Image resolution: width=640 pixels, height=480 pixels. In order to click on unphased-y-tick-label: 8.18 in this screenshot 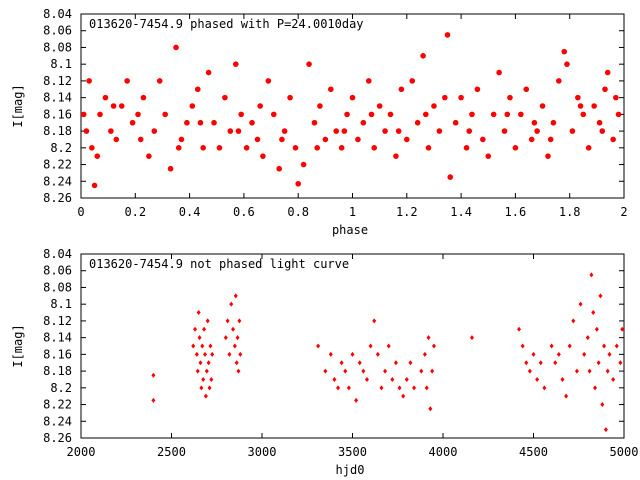, I will do `click(57, 371)`.